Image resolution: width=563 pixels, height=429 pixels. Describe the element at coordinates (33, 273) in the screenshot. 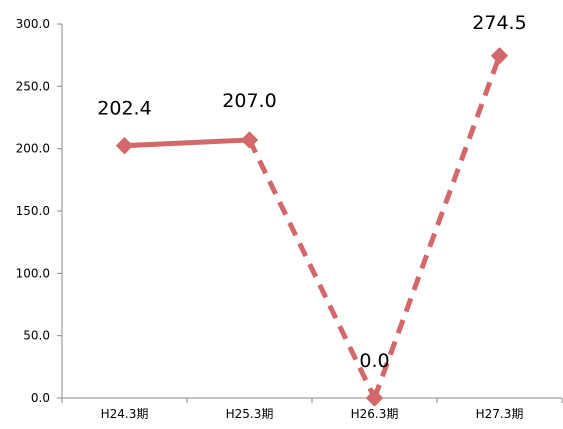

I see `y-tick-label: 100.0` at that location.